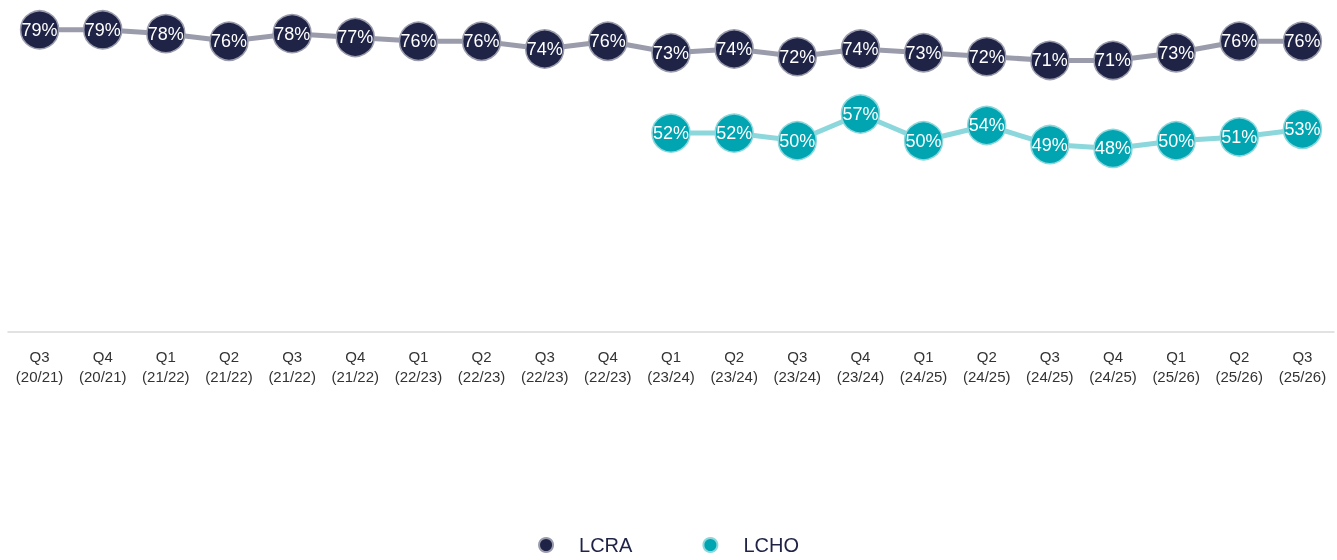 The width and height of the screenshot is (1337, 560). Describe the element at coordinates (544, 366) in the screenshot. I see `x-tick-label: Q3 (22/23)` at that location.